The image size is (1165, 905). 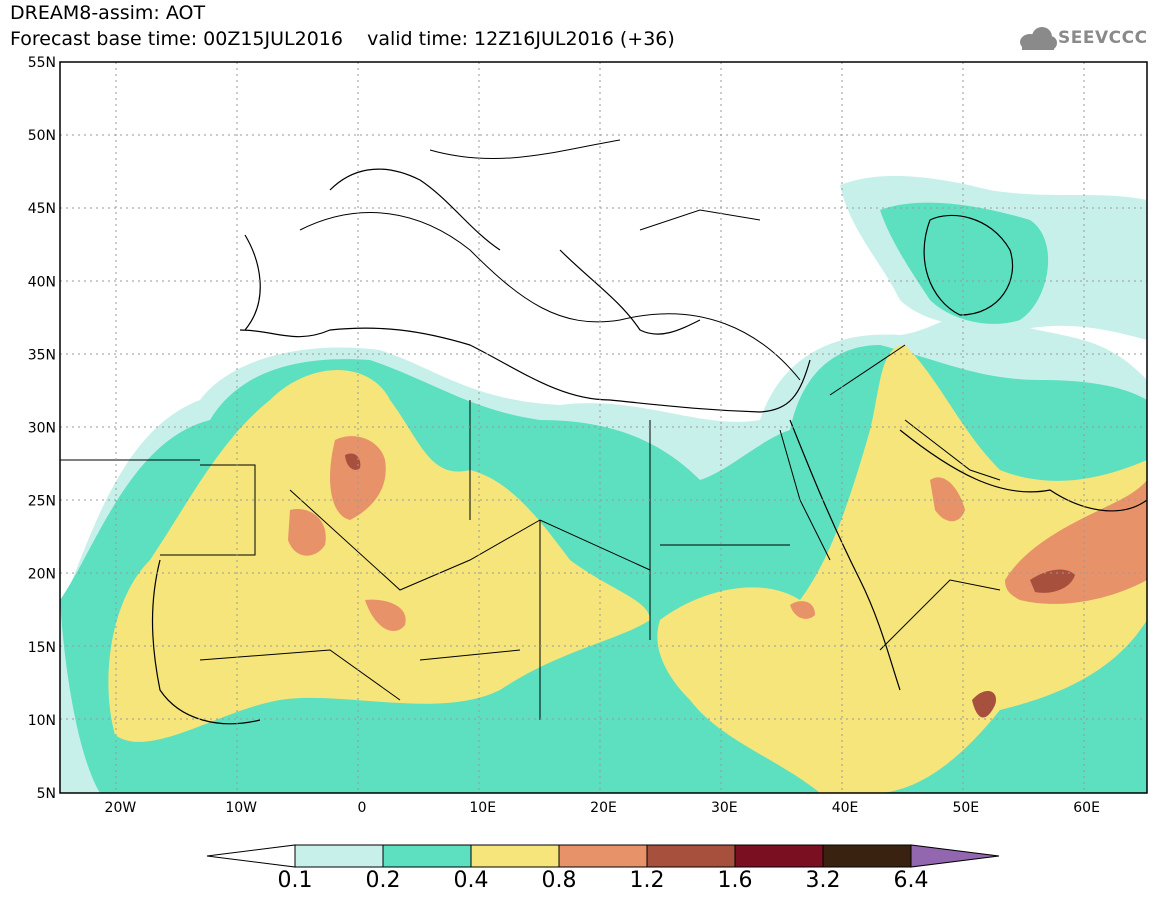 What do you see at coordinates (353, 461) in the screenshot?
I see `aot-band-1.2-1` at bounding box center [353, 461].